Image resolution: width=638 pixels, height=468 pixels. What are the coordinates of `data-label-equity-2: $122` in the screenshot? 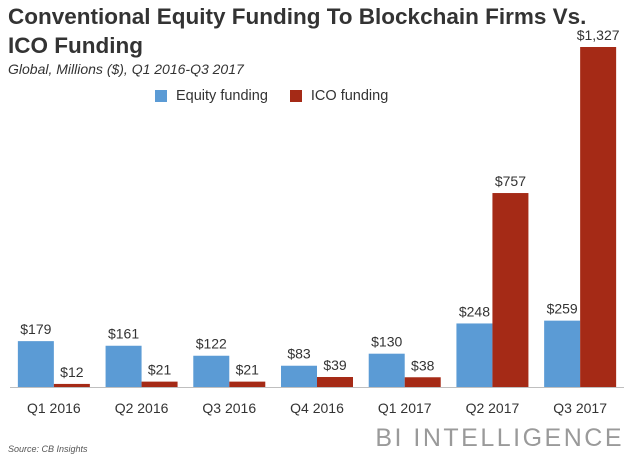 It's located at (211, 344).